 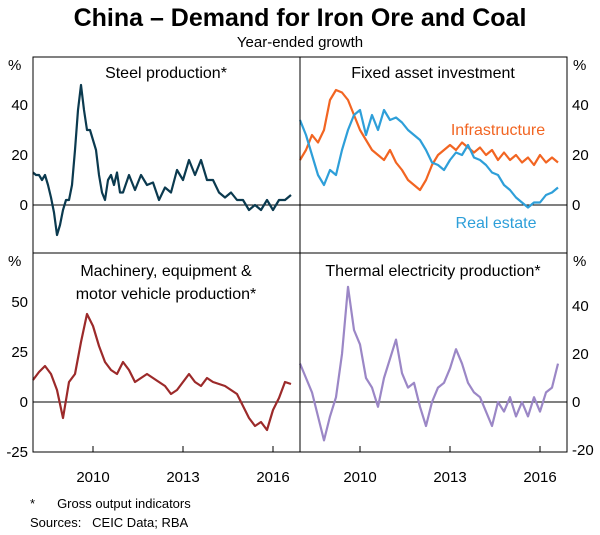 I want to click on footnote-asterisk-mark: *, so click(x=33, y=503).